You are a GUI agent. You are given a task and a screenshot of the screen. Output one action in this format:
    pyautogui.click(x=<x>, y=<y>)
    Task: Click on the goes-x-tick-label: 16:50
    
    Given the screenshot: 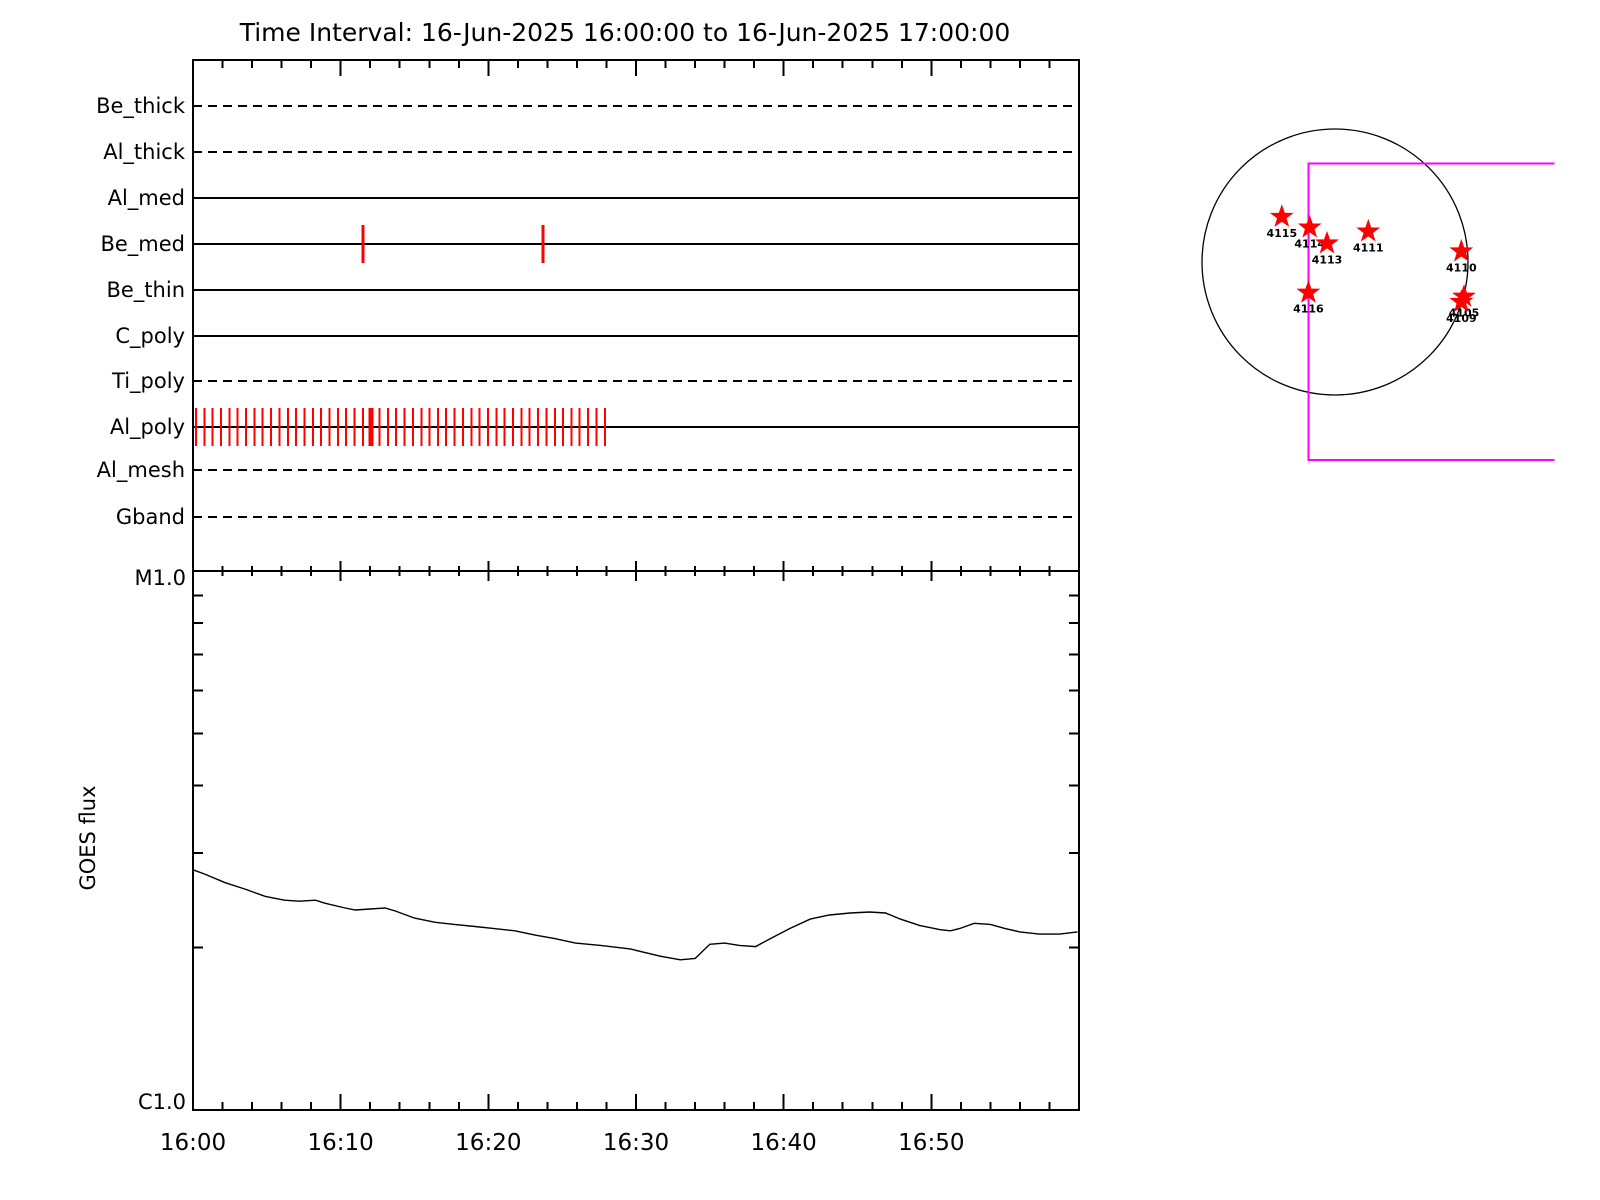 What is the action you would take?
    pyautogui.click(x=931, y=1143)
    